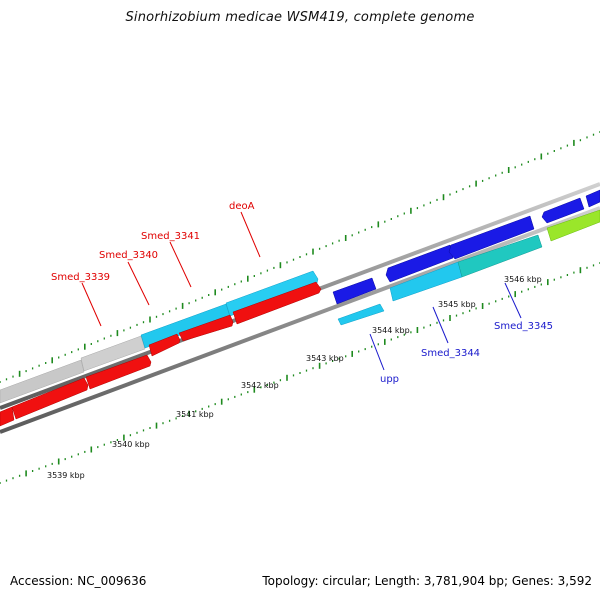  I want to click on gene-label-smed-3339: Smed_3339, so click(80, 277).